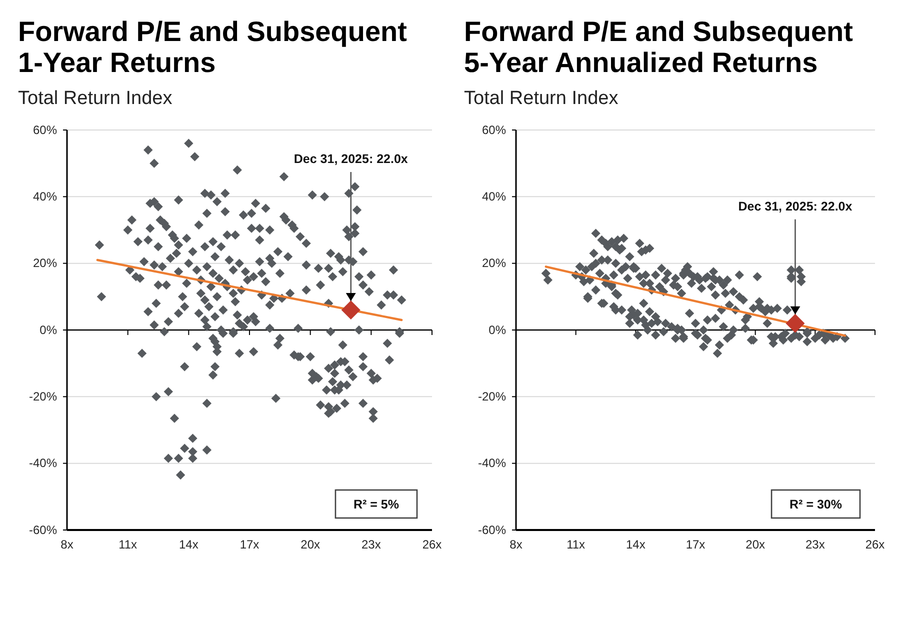 This screenshot has width=917, height=627. I want to click on chart-title: Forward P/E and Subsequent 5-Year Annualized Returns, so click(658, 47).